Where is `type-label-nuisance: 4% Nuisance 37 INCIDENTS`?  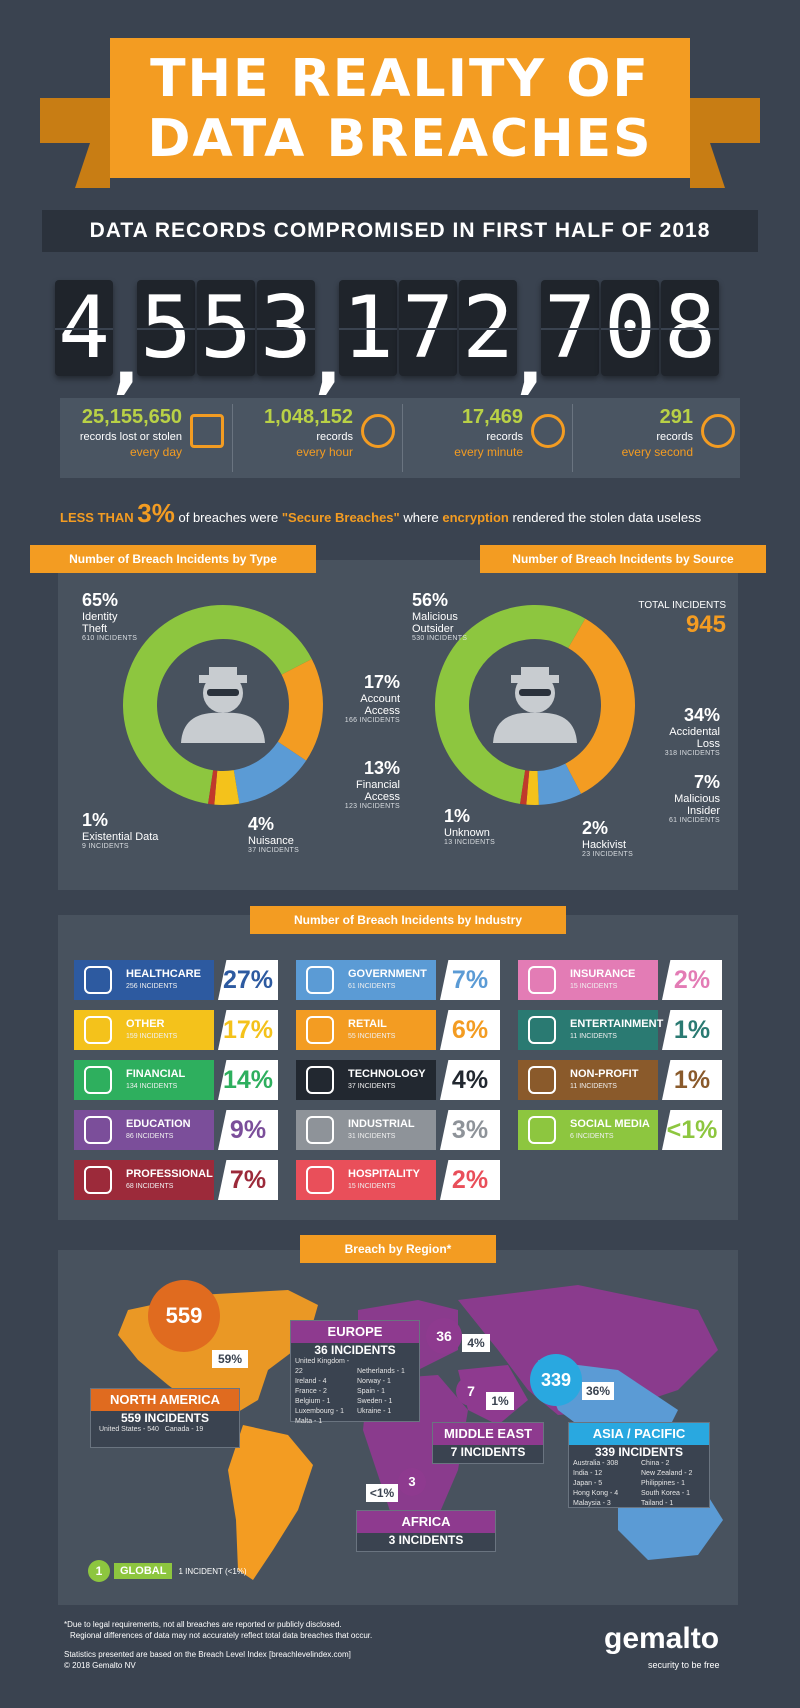
type-label-nuisance: 4% Nuisance 37 INCIDENTS is located at coordinates (273, 834).